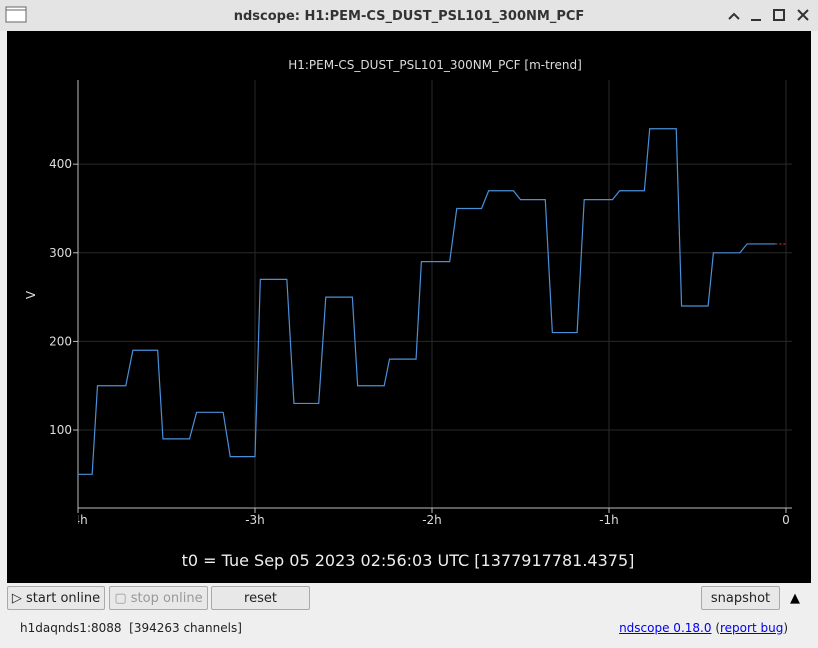 The width and height of the screenshot is (818, 648). I want to click on start-online-btn: ▷ start online, so click(56, 598).